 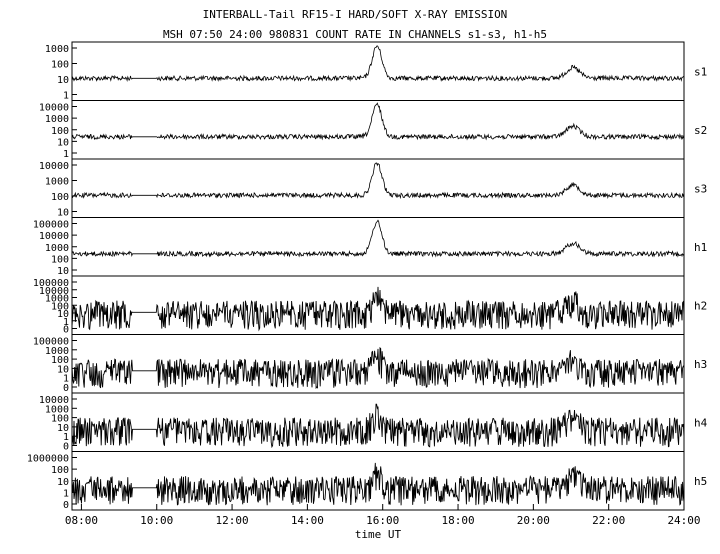 I want to click on y-tick-label-s2: 10000, so click(x=54, y=108).